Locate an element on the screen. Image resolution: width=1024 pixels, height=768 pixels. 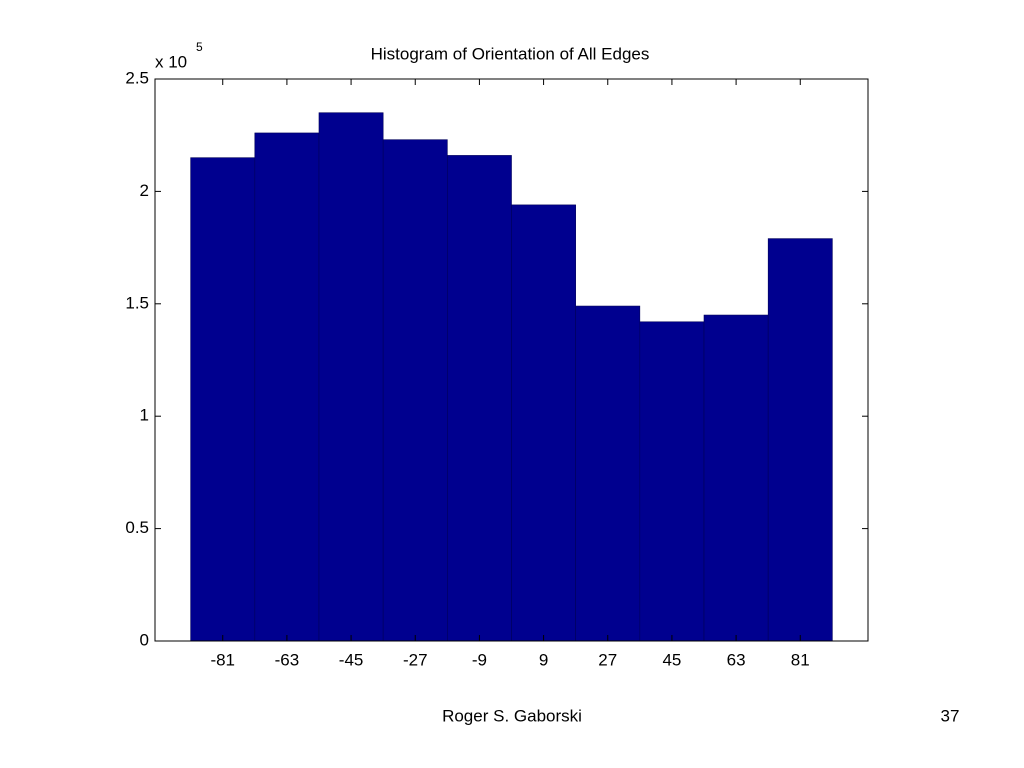
x-tick-label: -27 is located at coordinates (415, 659).